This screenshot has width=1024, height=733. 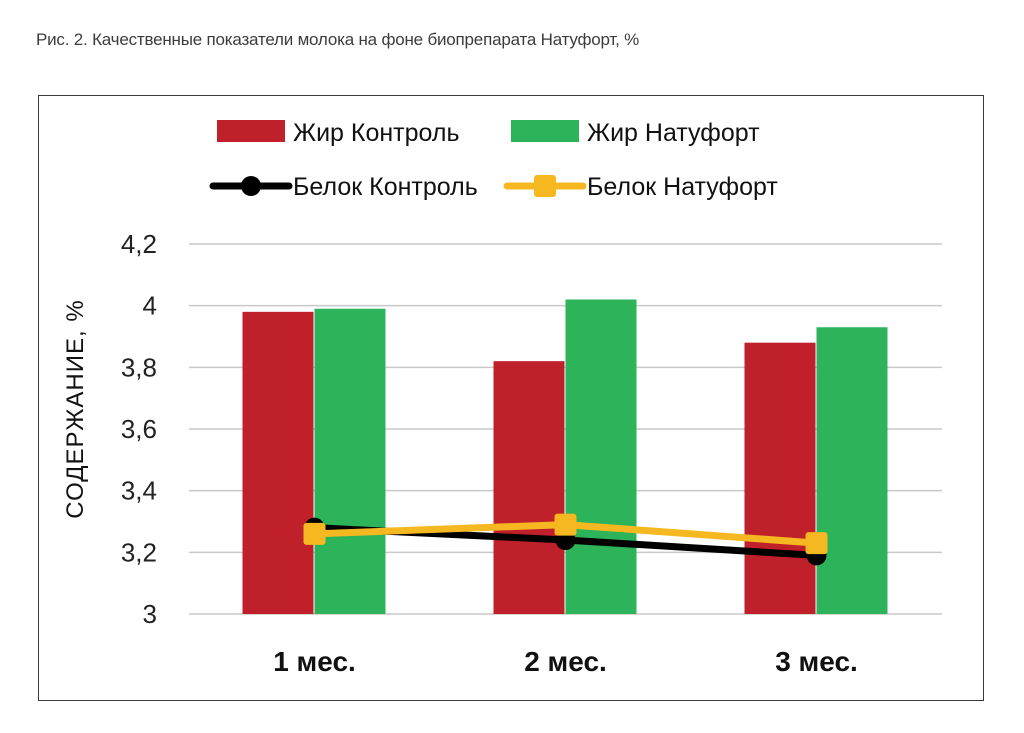 What do you see at coordinates (682, 187) in the screenshot?
I see `legend-label-protein-natufort: Белок Натуфорт` at bounding box center [682, 187].